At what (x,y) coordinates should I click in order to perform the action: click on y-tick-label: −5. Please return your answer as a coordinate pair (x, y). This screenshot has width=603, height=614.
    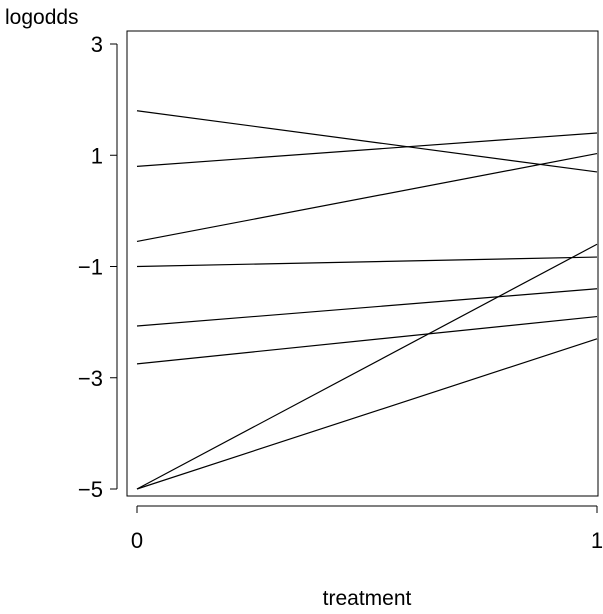
    Looking at the image, I should click on (90, 489).